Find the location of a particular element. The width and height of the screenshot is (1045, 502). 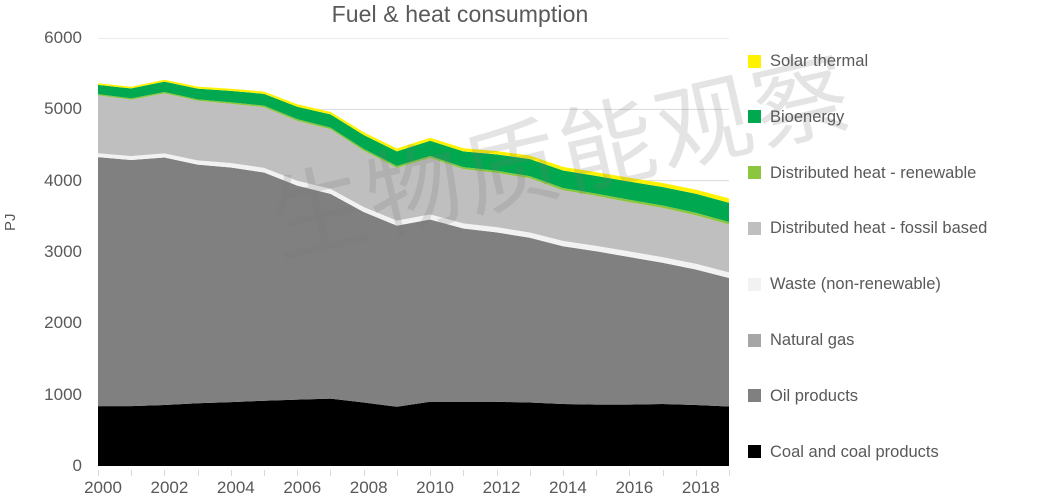

legend-item: Coal and coal products is located at coordinates (843, 452).